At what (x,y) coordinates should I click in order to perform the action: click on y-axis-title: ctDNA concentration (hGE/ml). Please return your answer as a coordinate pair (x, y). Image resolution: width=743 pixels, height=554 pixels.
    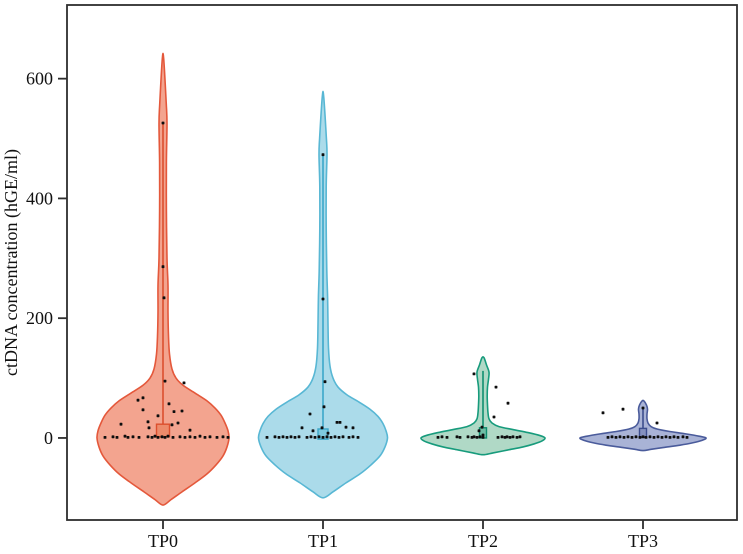
    Looking at the image, I should click on (11, 262).